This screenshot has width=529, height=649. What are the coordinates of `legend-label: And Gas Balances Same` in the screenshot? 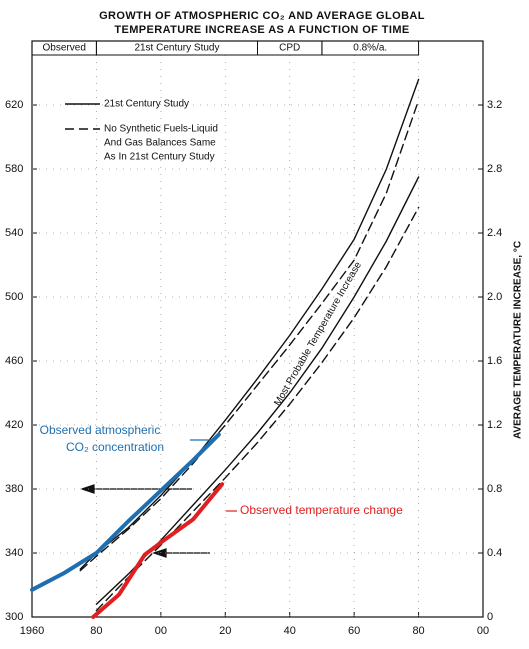 It's located at (160, 143).